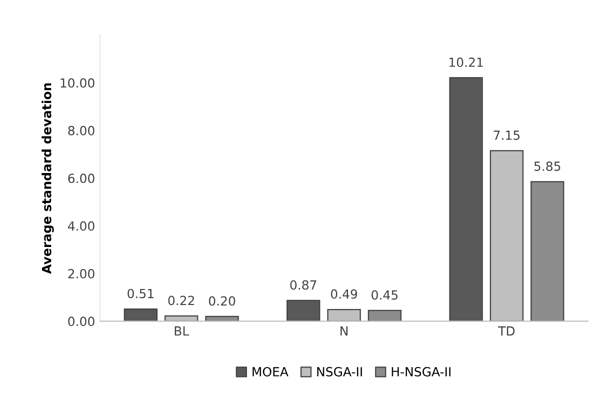 Image resolution: width=610 pixels, height=403 pixels. Describe the element at coordinates (339, 371) in the screenshot. I see `legend-label: NSGA-II` at that location.